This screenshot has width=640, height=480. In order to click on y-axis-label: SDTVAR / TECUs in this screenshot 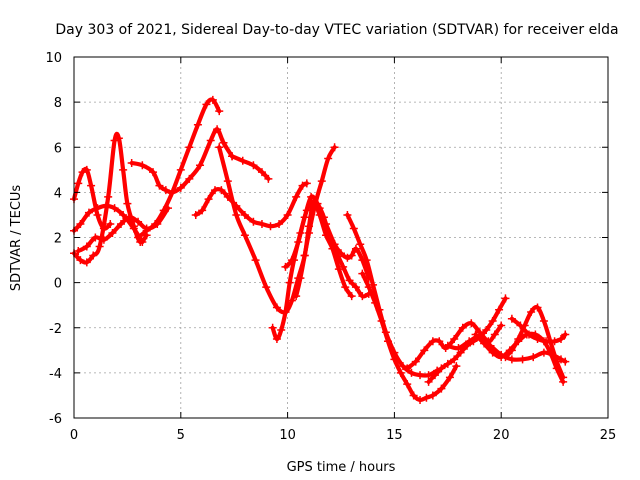, I will do `click(16, 238)`.